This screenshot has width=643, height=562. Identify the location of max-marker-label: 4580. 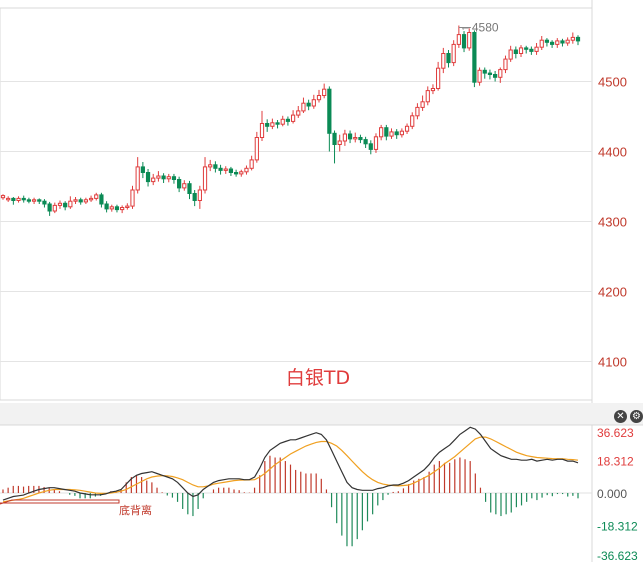
(485, 28).